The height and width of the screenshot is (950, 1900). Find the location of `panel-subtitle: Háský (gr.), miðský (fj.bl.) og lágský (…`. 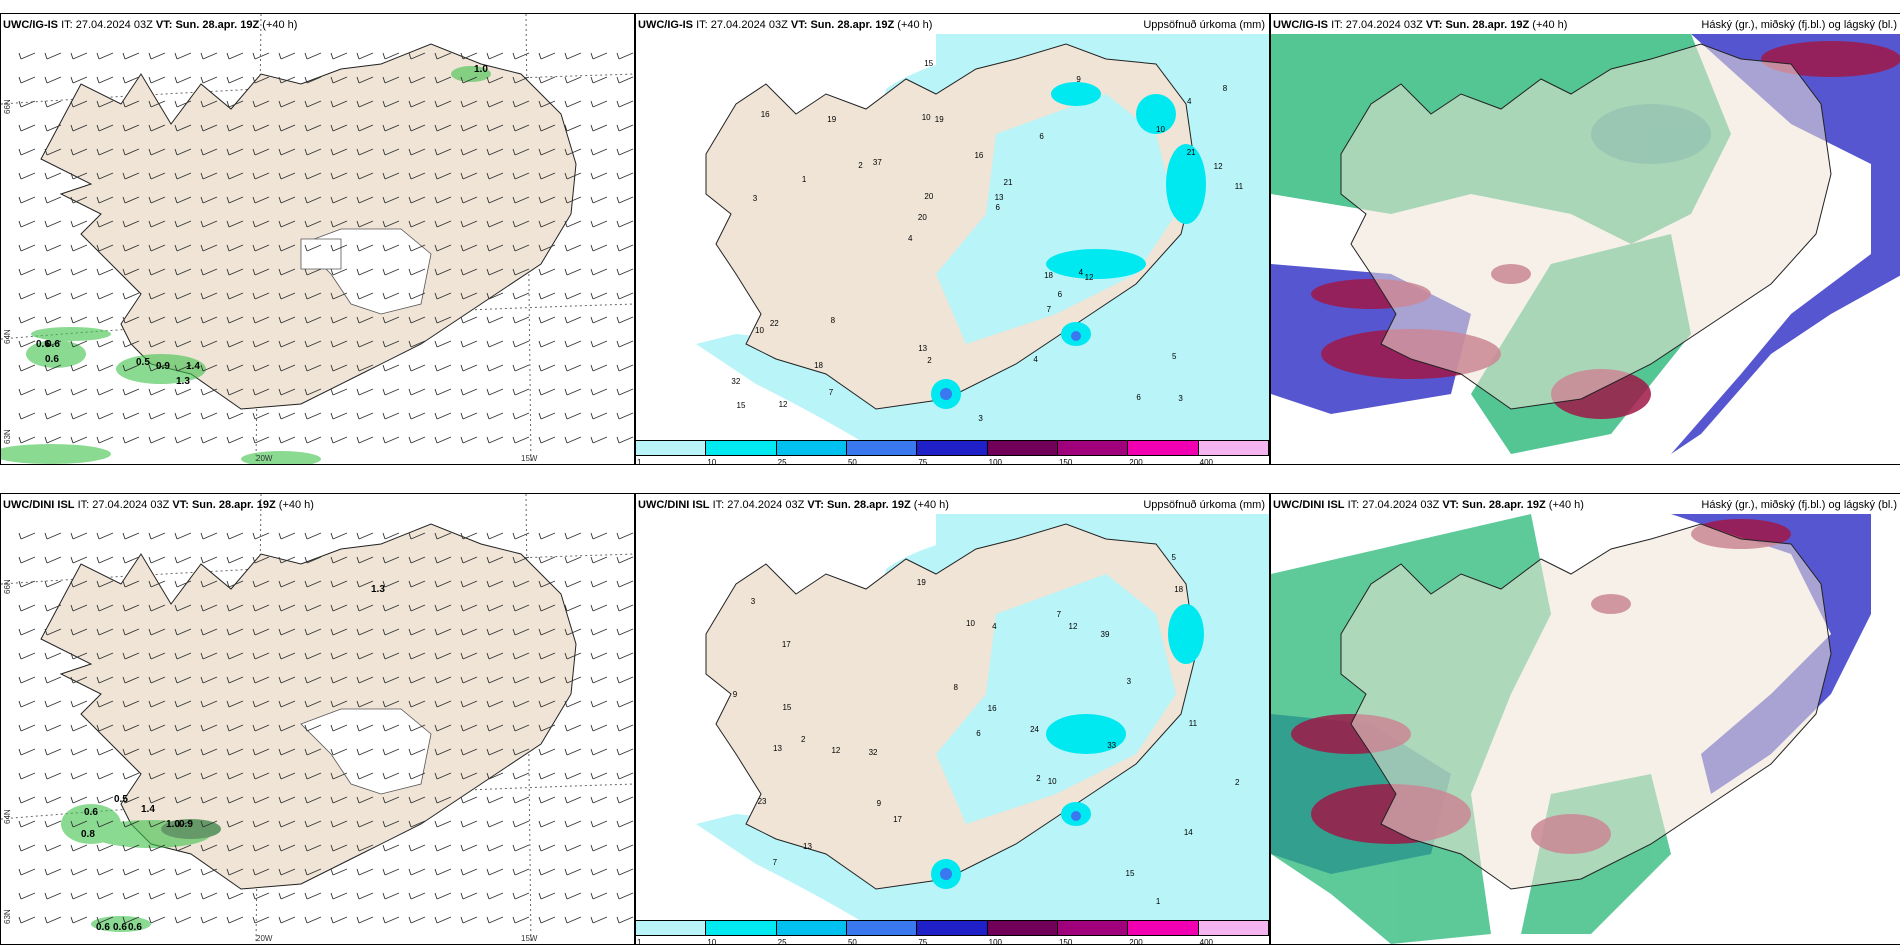

panel-subtitle: Háský (gr.), miðský (fj.bl.) og lágský (… is located at coordinates (1799, 505).